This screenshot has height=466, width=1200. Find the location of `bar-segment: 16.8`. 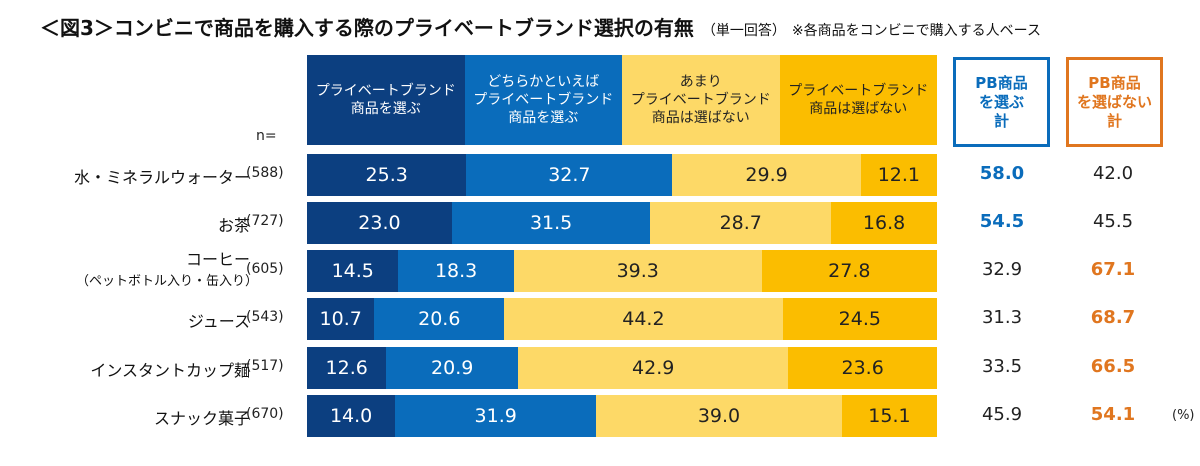

bar-segment: 16.8 is located at coordinates (884, 223).